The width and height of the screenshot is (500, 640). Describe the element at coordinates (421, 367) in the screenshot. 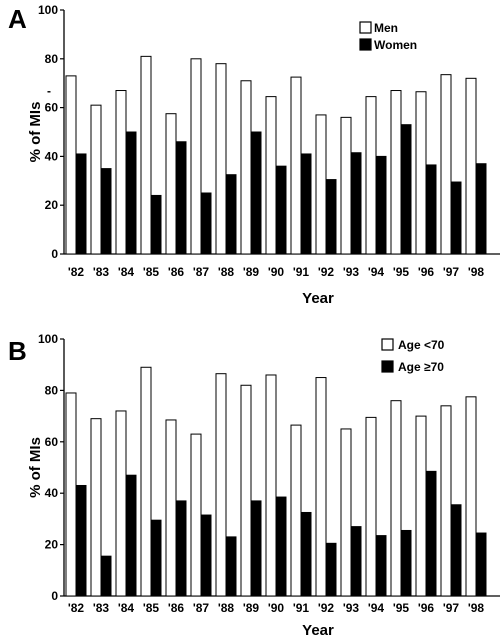

I see `legend-label: Age ≥70` at that location.